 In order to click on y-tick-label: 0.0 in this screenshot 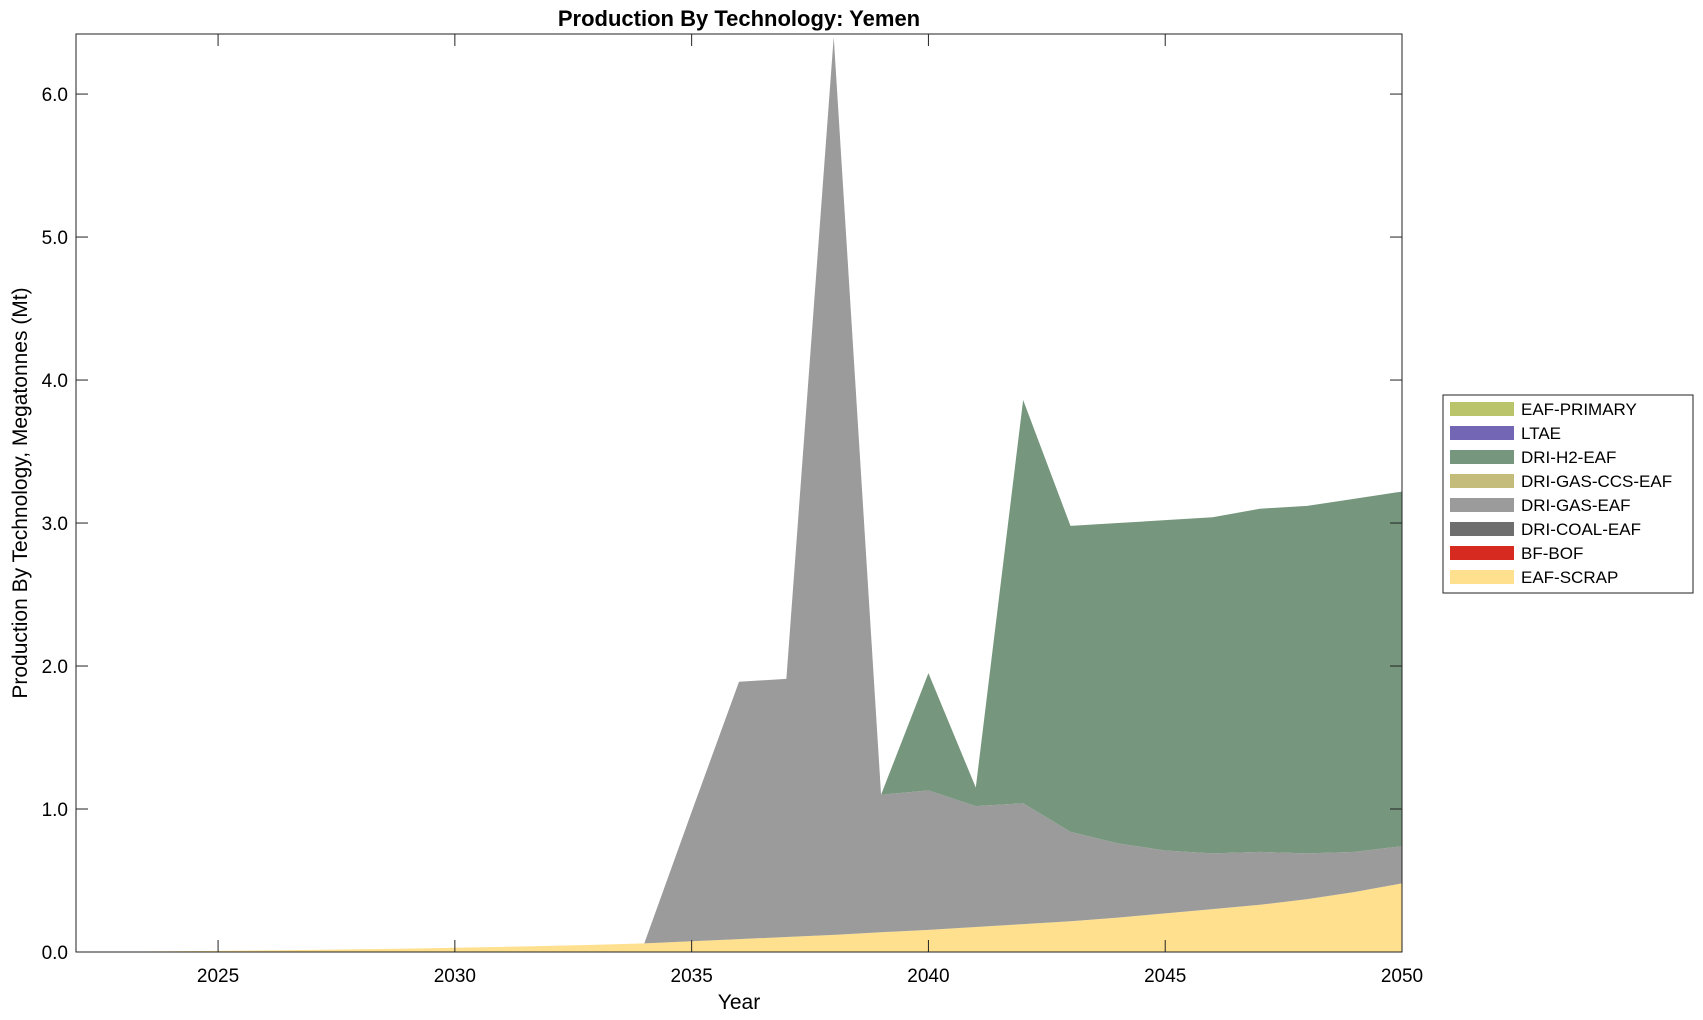, I will do `click(55, 953)`.